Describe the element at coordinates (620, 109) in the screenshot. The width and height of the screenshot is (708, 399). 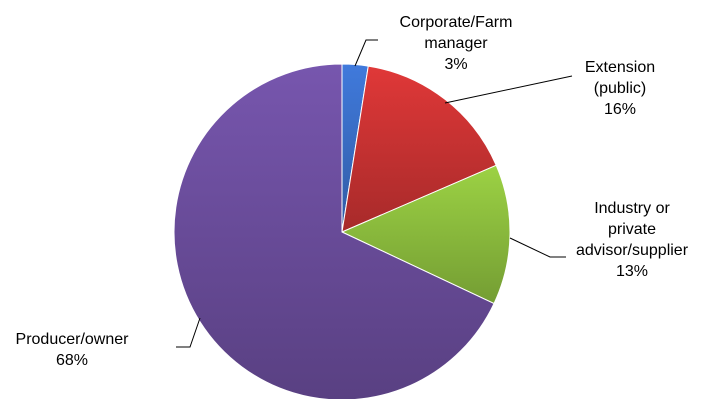
I see `slice-percent-1: 16%` at that location.